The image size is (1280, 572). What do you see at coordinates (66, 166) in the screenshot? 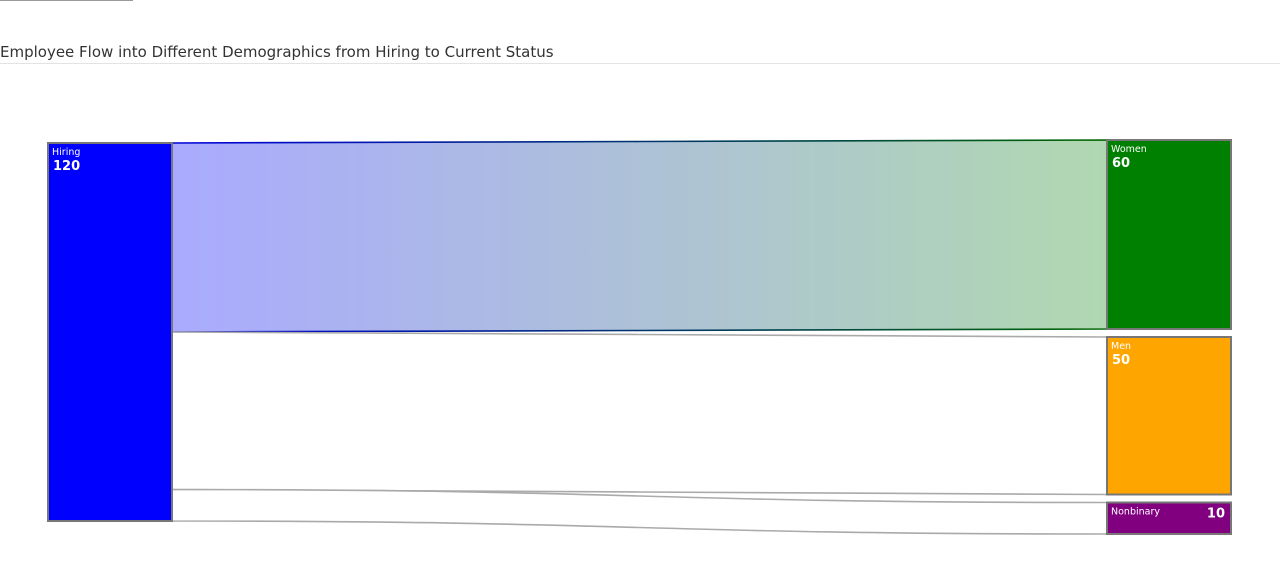
I see `node-hiring-value: 120` at bounding box center [66, 166].